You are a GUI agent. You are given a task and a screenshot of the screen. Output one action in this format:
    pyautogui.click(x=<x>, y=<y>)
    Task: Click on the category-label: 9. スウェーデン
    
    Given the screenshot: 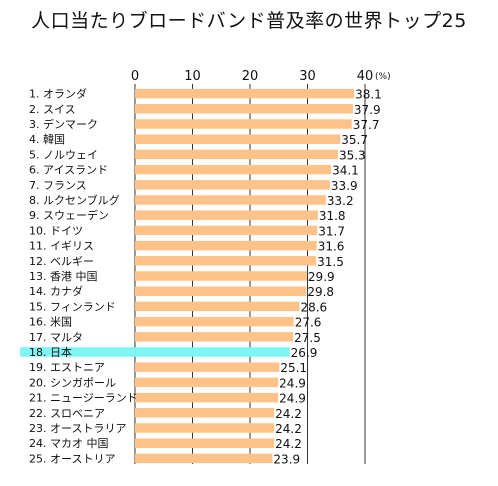 What is the action you would take?
    pyautogui.click(x=69, y=215)
    